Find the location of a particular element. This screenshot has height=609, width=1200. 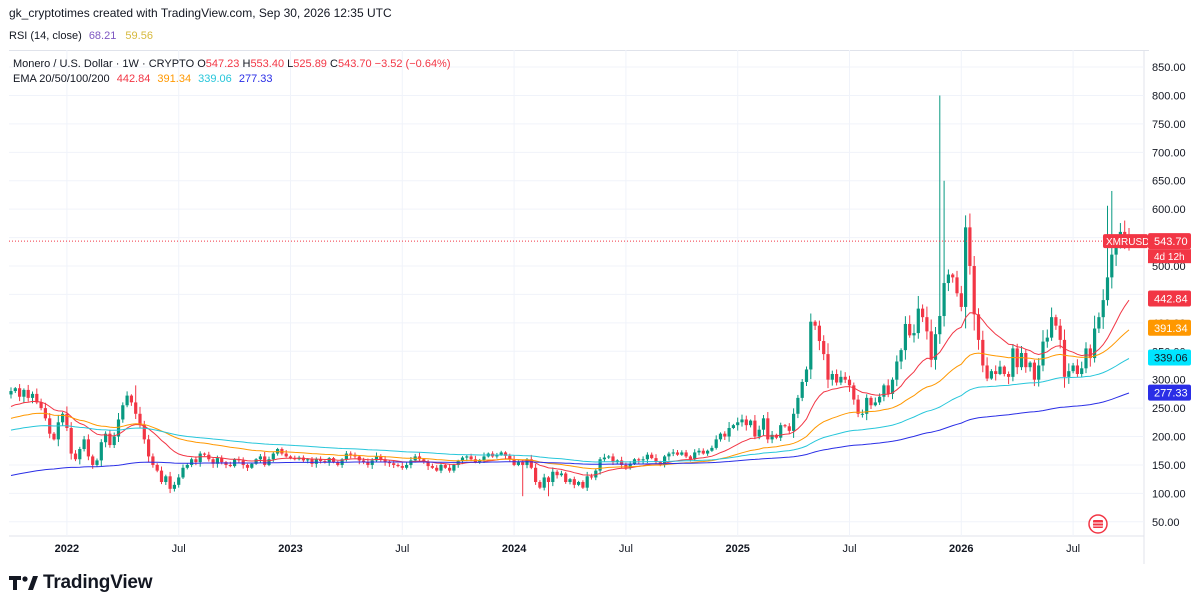

ema20-price-label-box is located at coordinates (1169, 298).